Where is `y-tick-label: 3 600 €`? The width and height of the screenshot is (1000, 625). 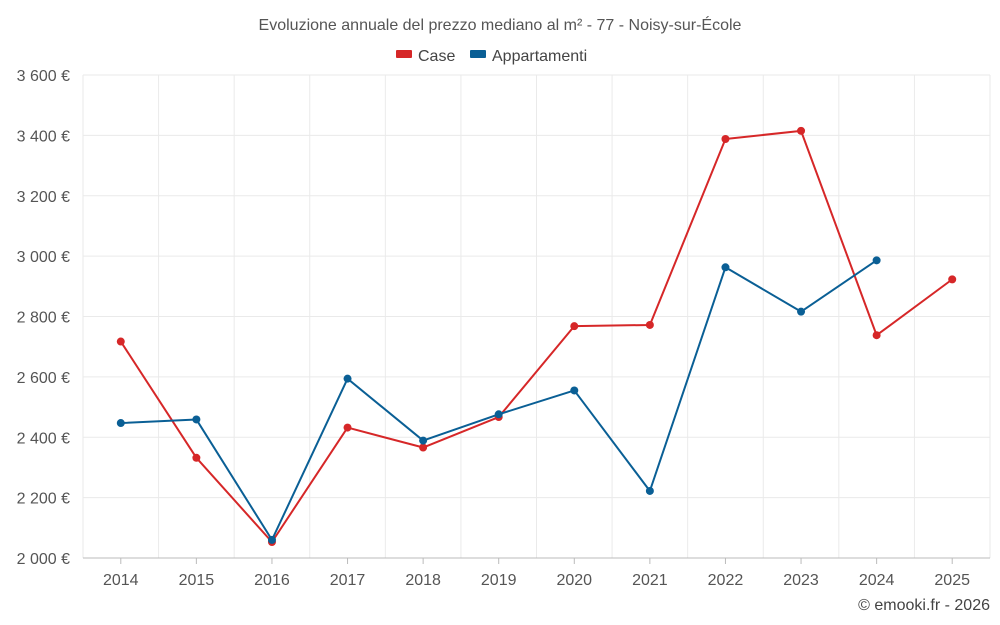
y-tick-label: 3 600 € is located at coordinates (43, 76).